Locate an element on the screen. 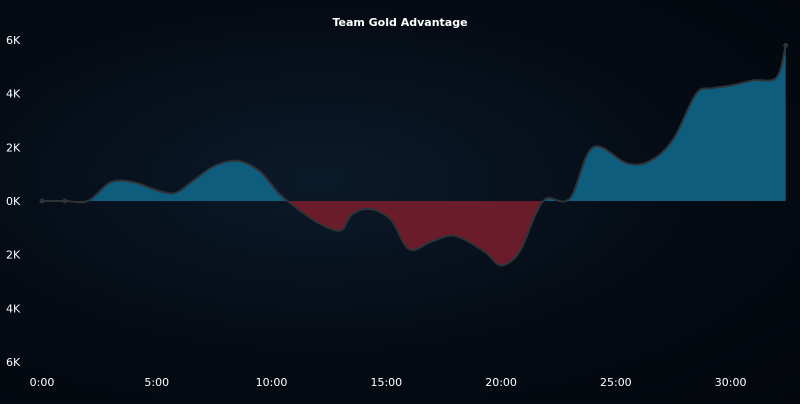 This screenshot has height=404, width=800. x-tick-label: 15:00 is located at coordinates (386, 382).